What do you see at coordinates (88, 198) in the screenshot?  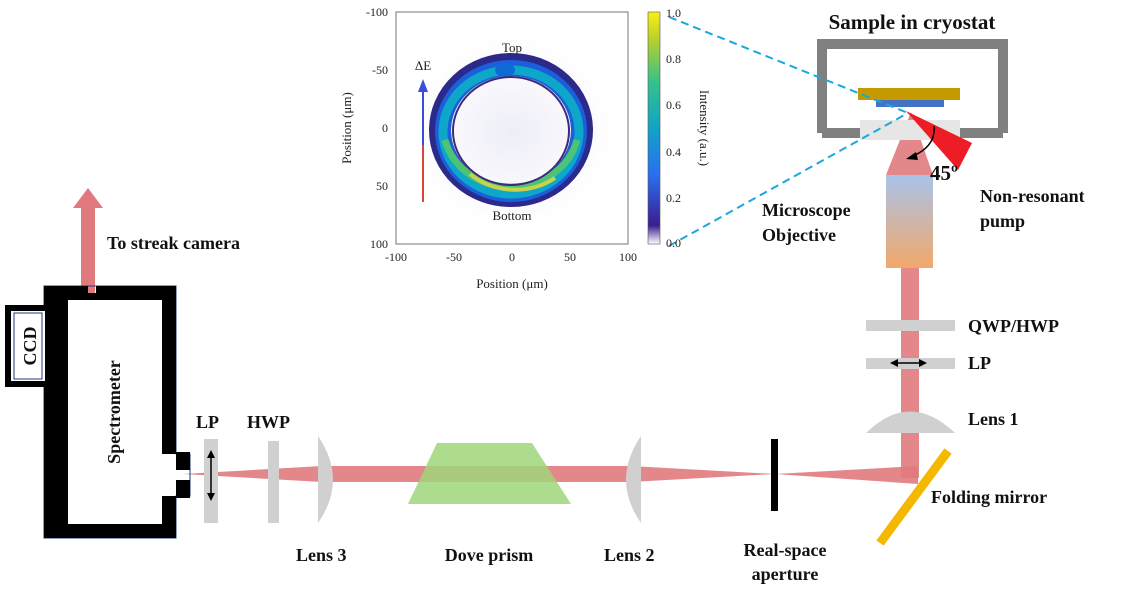 I see `streak-arrow-icon` at bounding box center [88, 198].